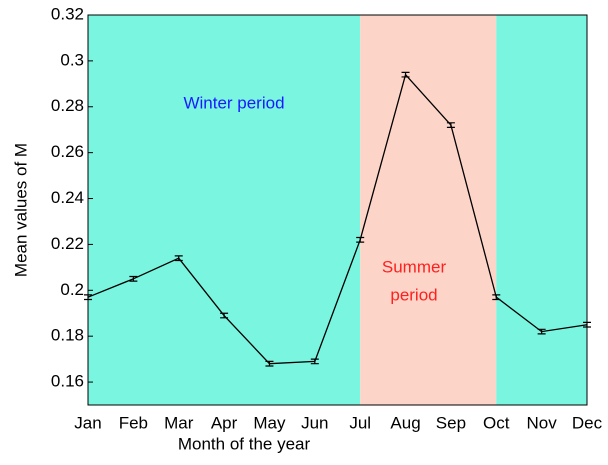 The height and width of the screenshot is (465, 608). What do you see at coordinates (244, 443) in the screenshot?
I see `x-axis-label: Month of the year` at bounding box center [244, 443].